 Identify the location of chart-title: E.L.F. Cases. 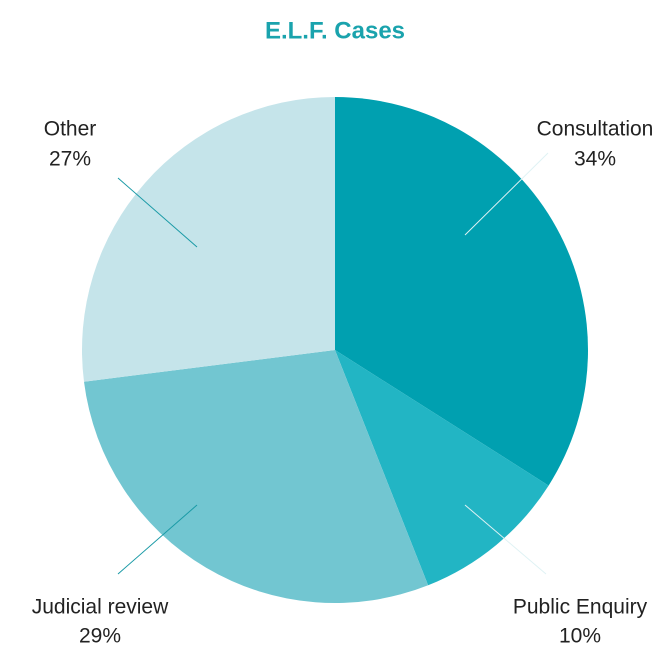
(335, 30).